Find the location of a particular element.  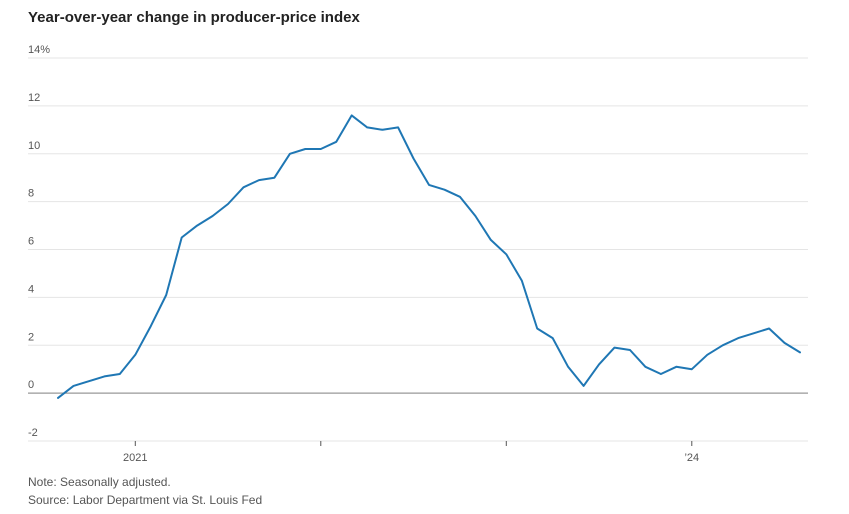

y-tick-label: 12 is located at coordinates (34, 98).